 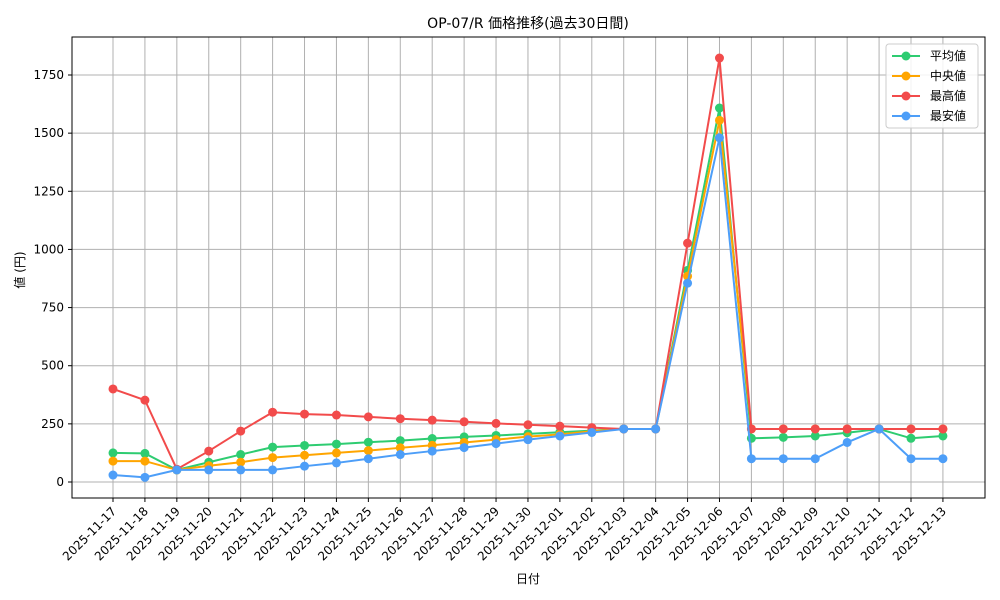 I want to click on y-axis-ticks: 0 250 500 750 1000 1250 1500 1750, so click(x=52, y=278).